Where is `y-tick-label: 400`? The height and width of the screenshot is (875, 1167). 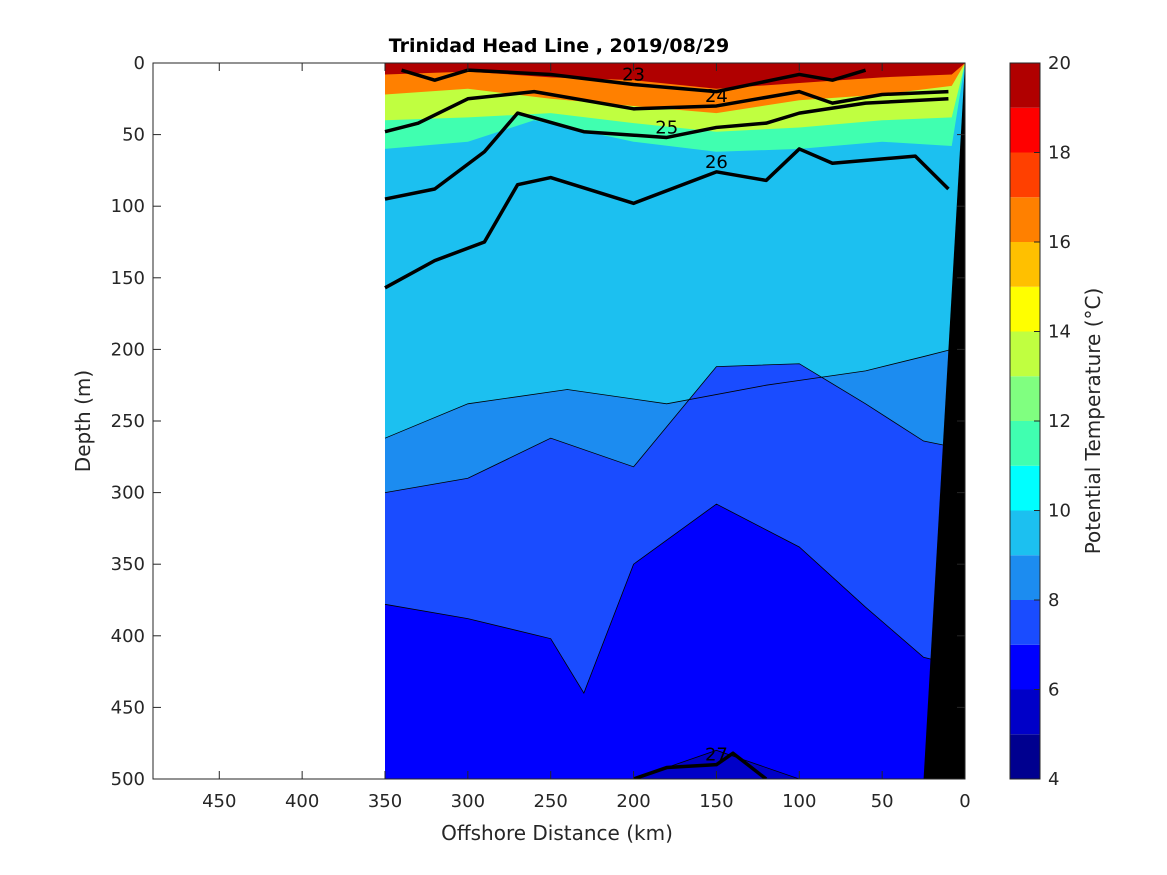 y-tick-label: 400 is located at coordinates (128, 636).